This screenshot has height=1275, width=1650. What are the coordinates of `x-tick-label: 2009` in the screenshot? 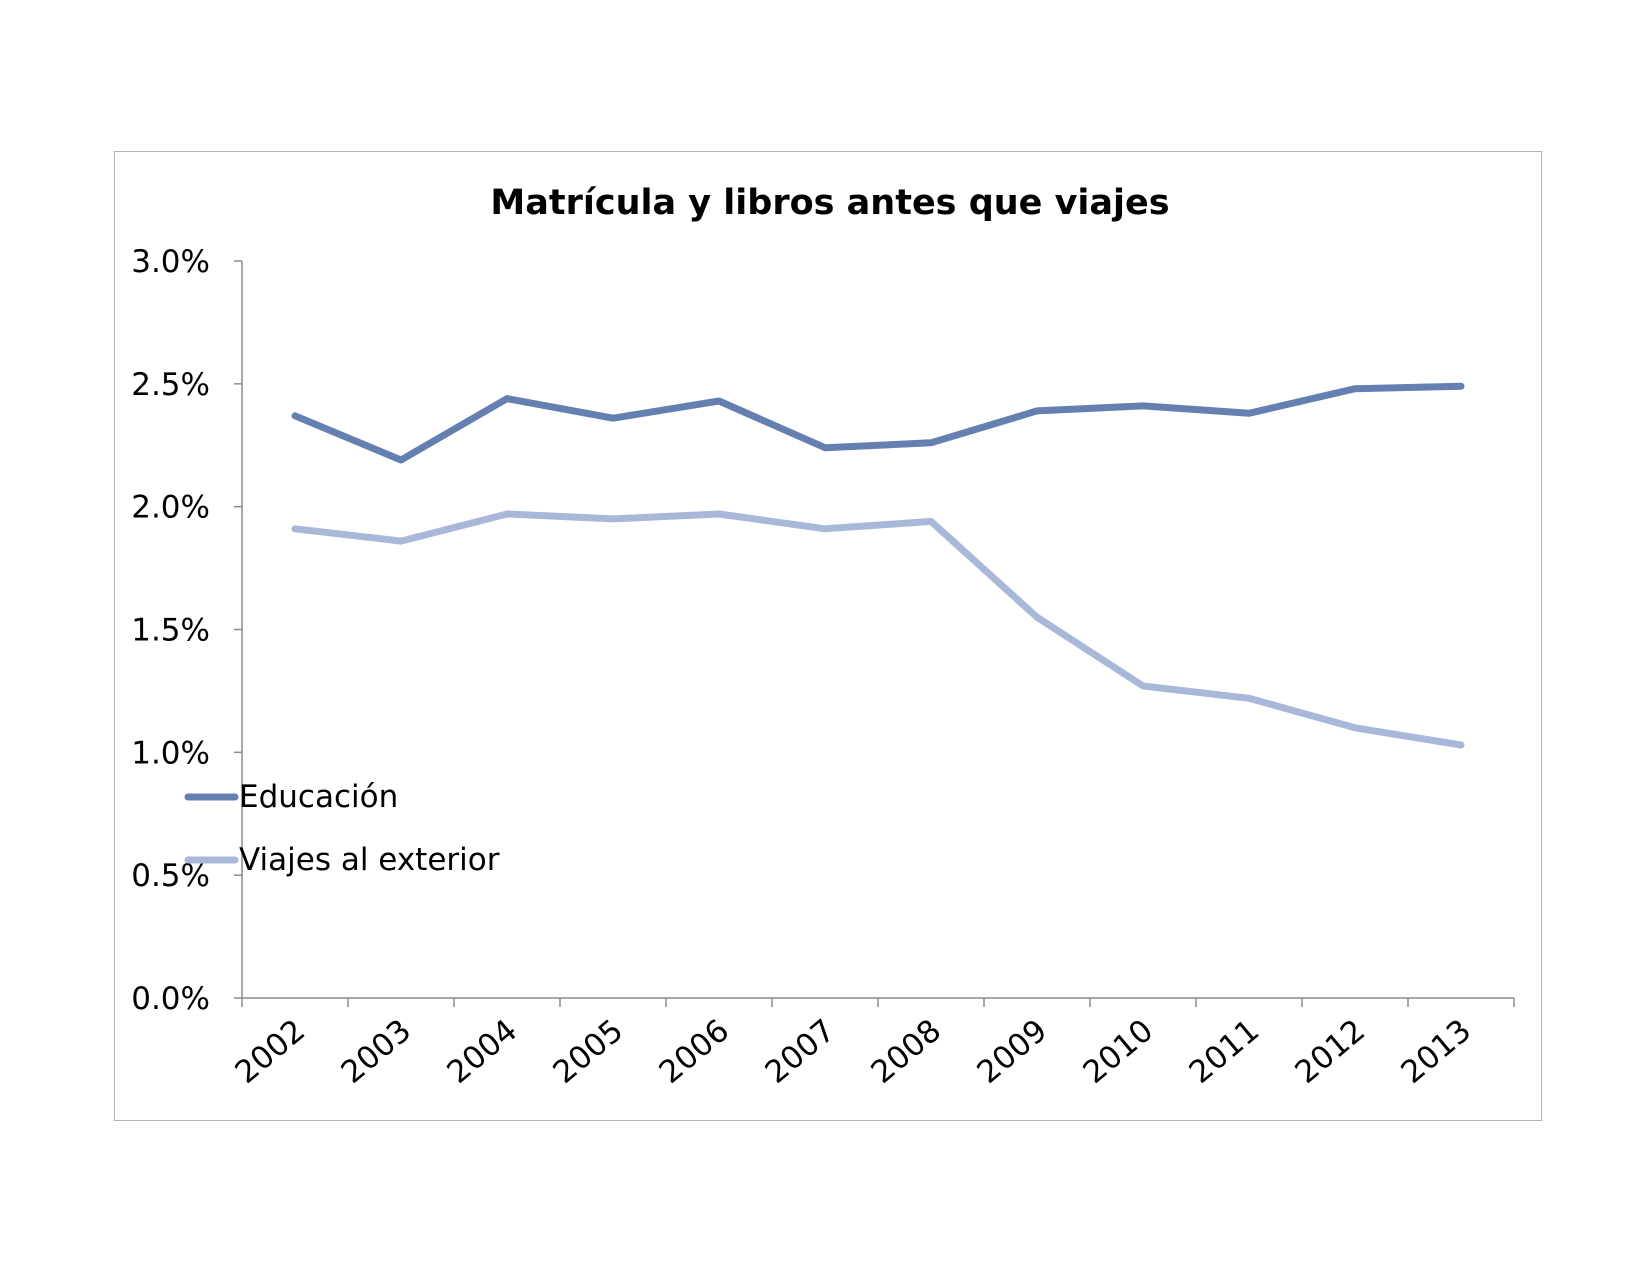 It's located at (1013, 1052).